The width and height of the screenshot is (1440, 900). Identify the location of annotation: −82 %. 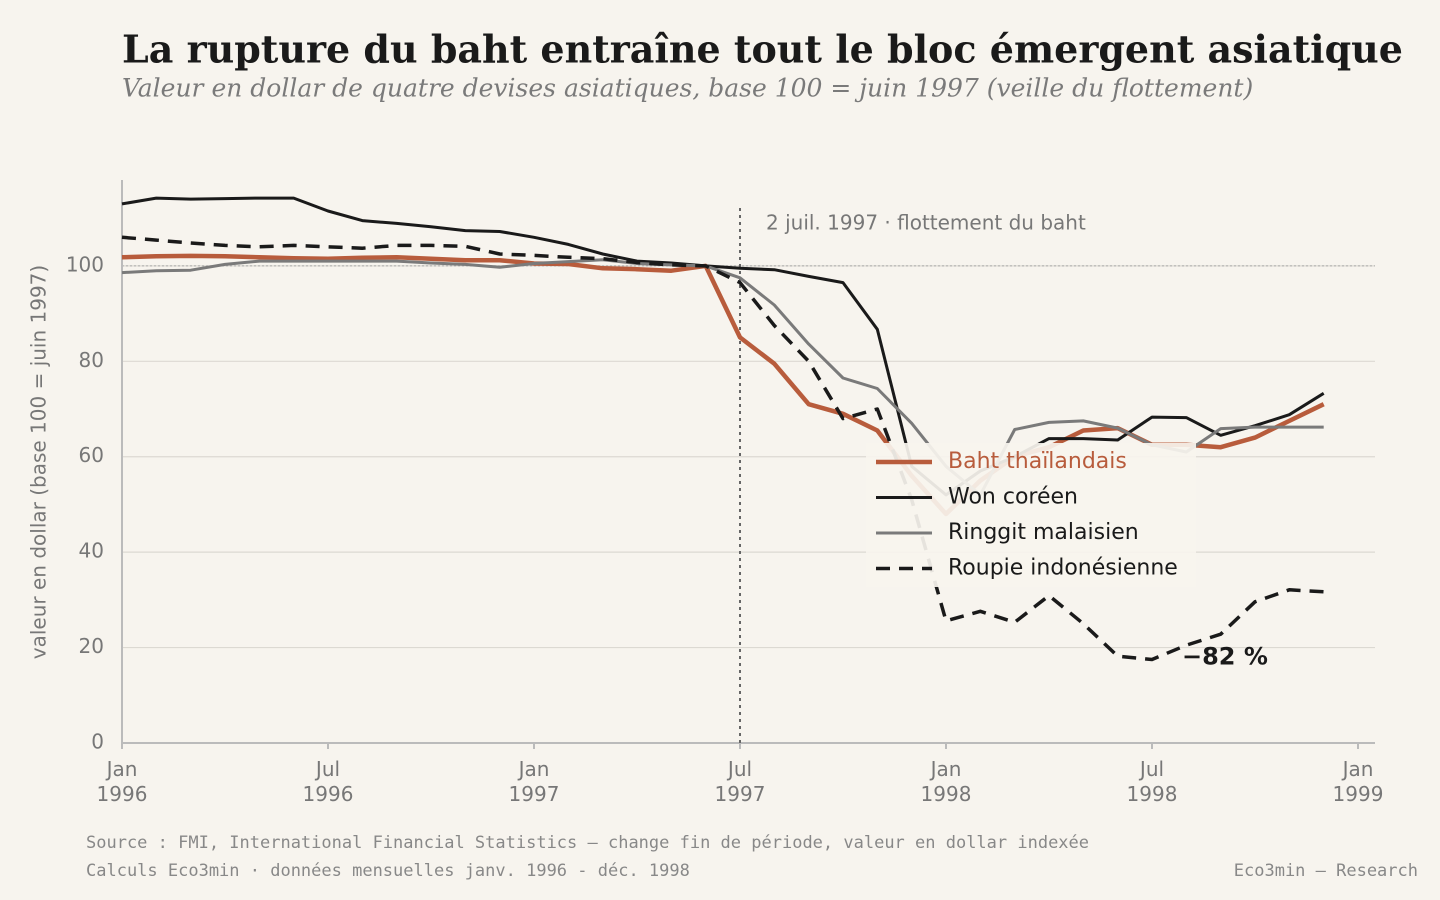
(1225, 657).